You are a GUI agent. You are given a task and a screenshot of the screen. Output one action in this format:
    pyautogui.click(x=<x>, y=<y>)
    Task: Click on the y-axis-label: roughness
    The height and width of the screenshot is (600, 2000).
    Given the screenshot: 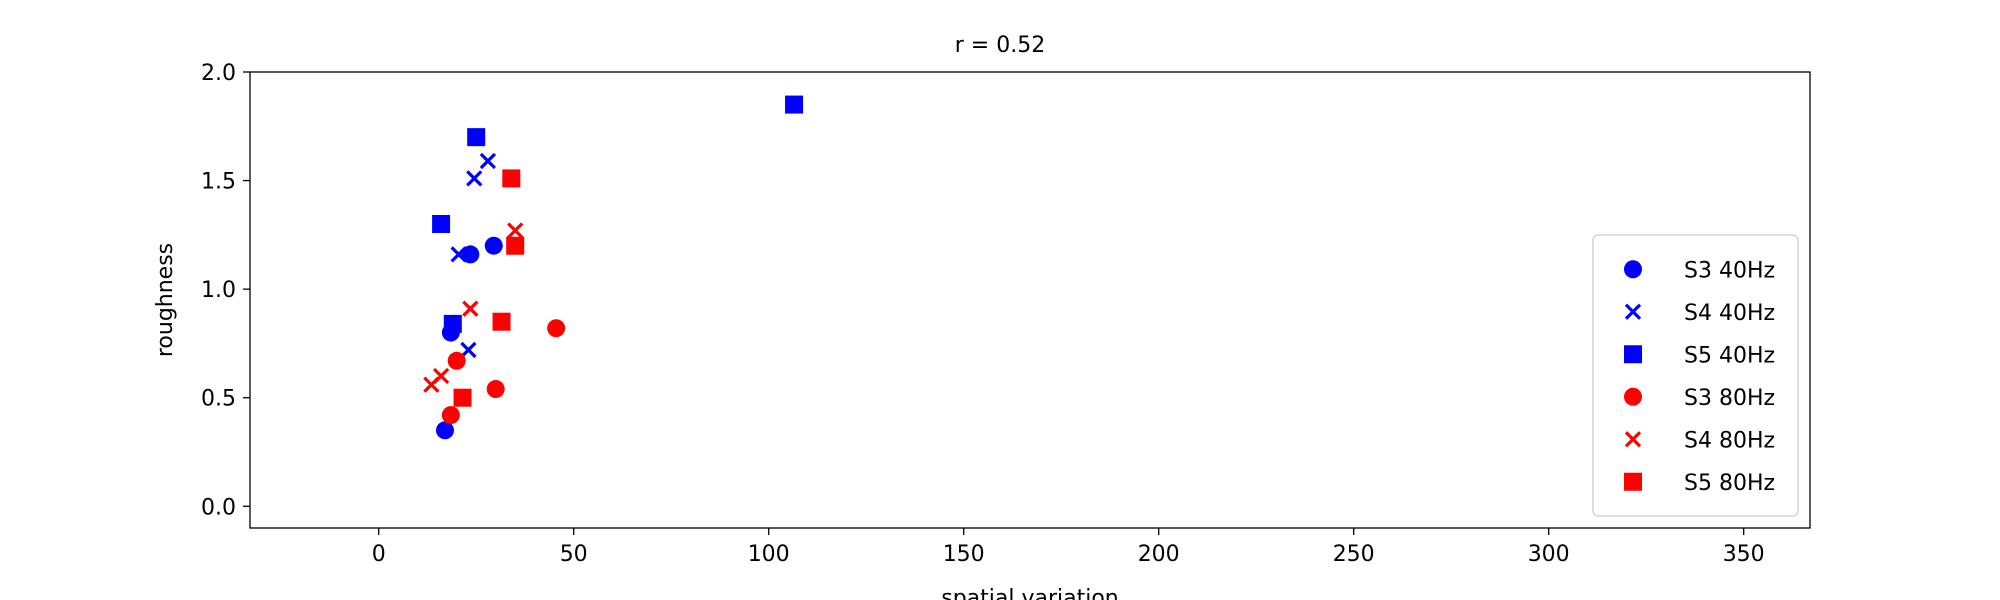 What is the action you would take?
    pyautogui.click(x=165, y=300)
    